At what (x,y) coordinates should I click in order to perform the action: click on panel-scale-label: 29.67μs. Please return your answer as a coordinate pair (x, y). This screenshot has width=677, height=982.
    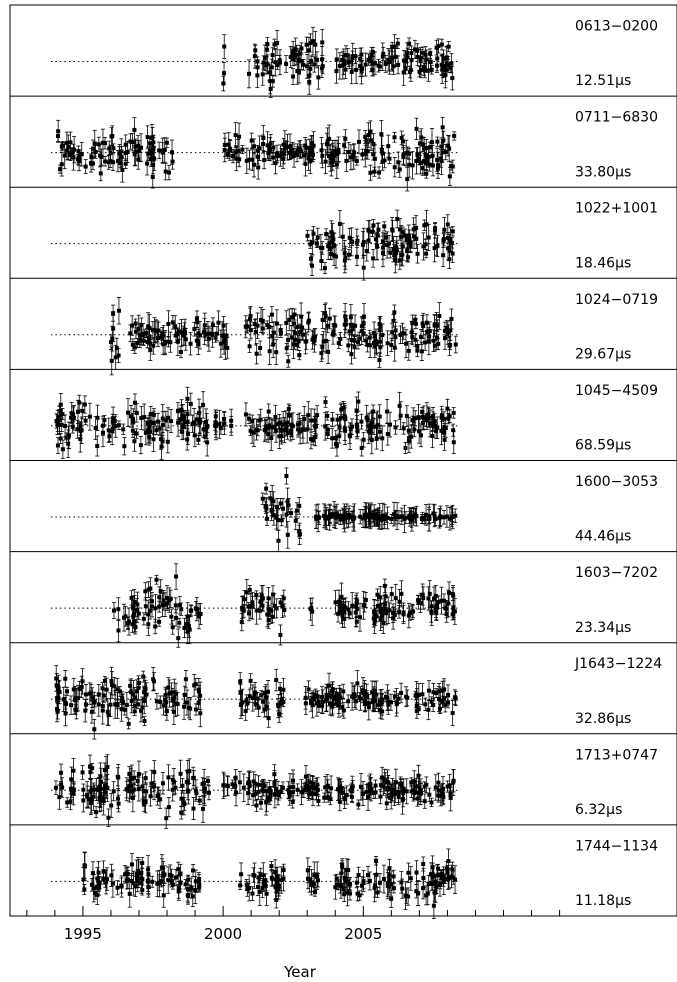
    Looking at the image, I should click on (603, 354).